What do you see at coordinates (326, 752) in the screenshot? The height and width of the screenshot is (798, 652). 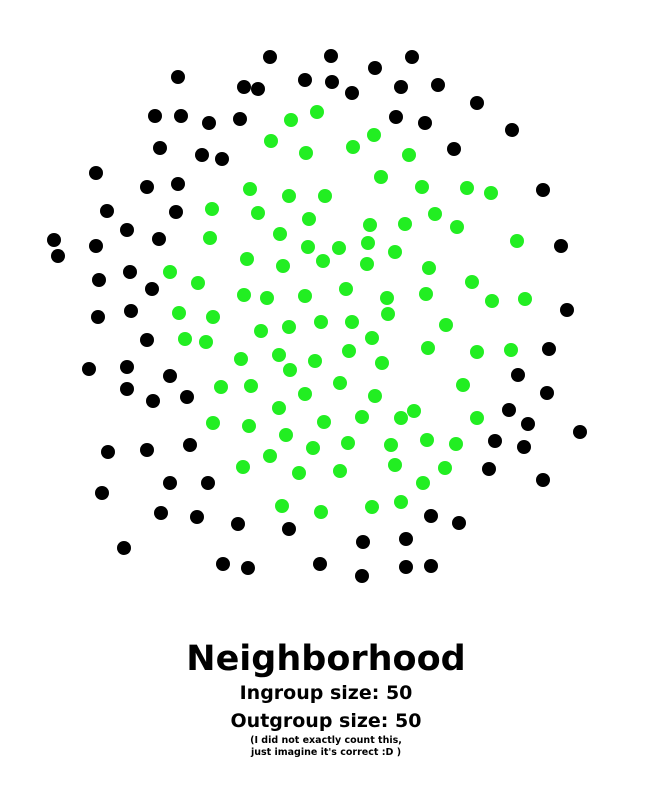 I see `disclaimer-note-line-2: just imagine it's correct :D )` at bounding box center [326, 752].